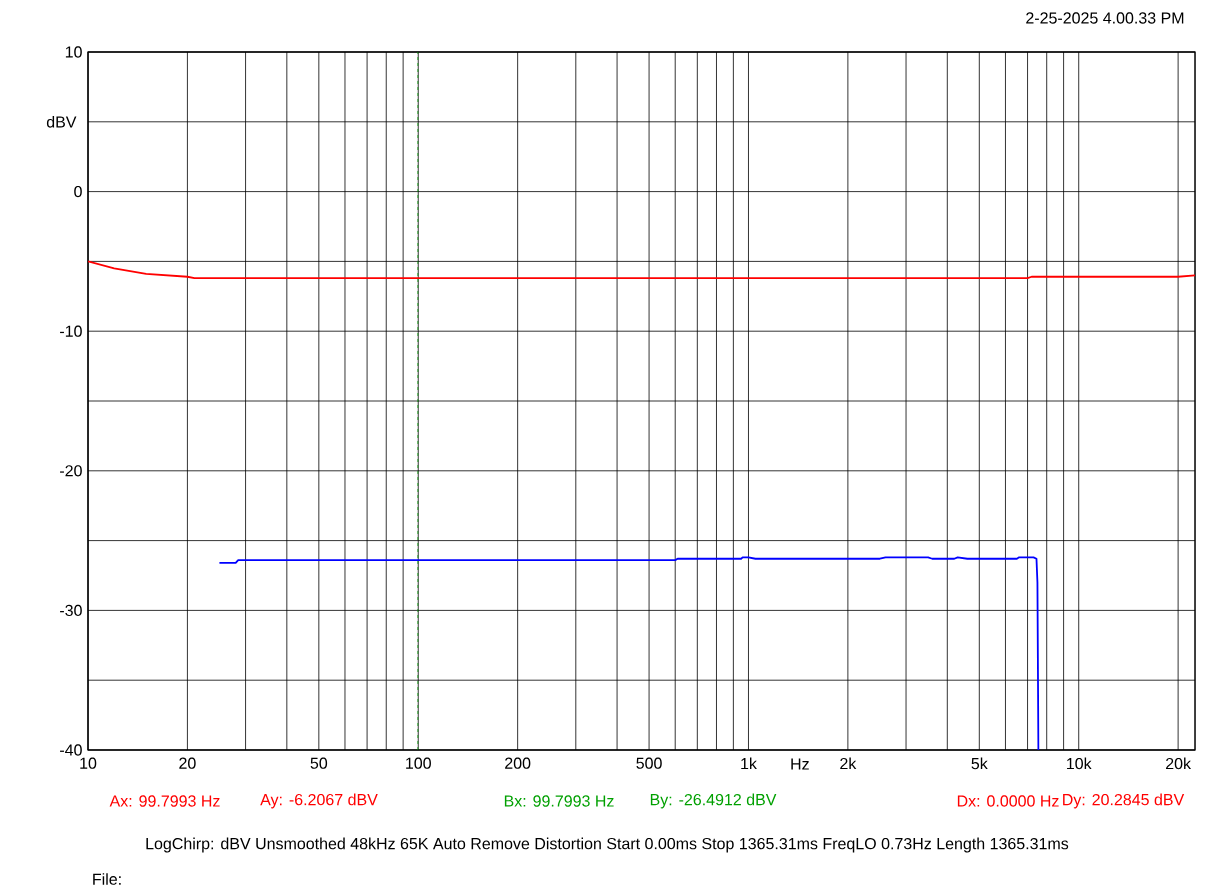 This screenshot has width=1215, height=888. Describe the element at coordinates (71, 750) in the screenshot. I see `y-tick-label: -40` at that location.